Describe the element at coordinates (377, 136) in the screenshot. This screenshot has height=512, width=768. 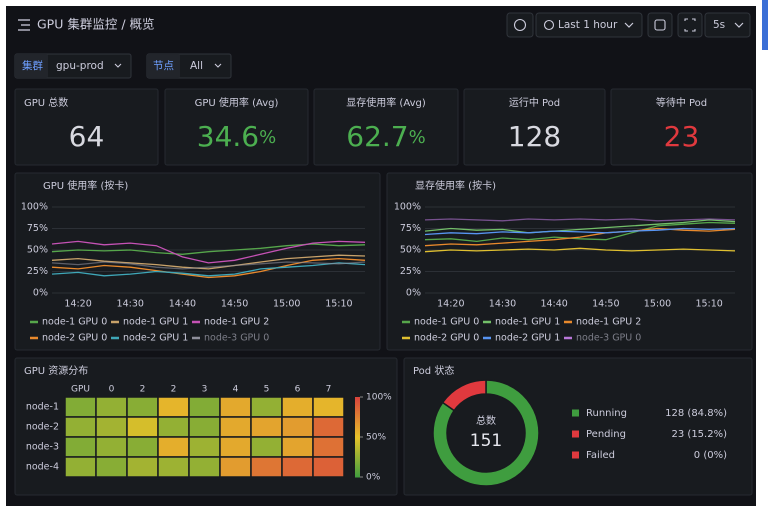
I see `stat-number: 62.7` at that location.